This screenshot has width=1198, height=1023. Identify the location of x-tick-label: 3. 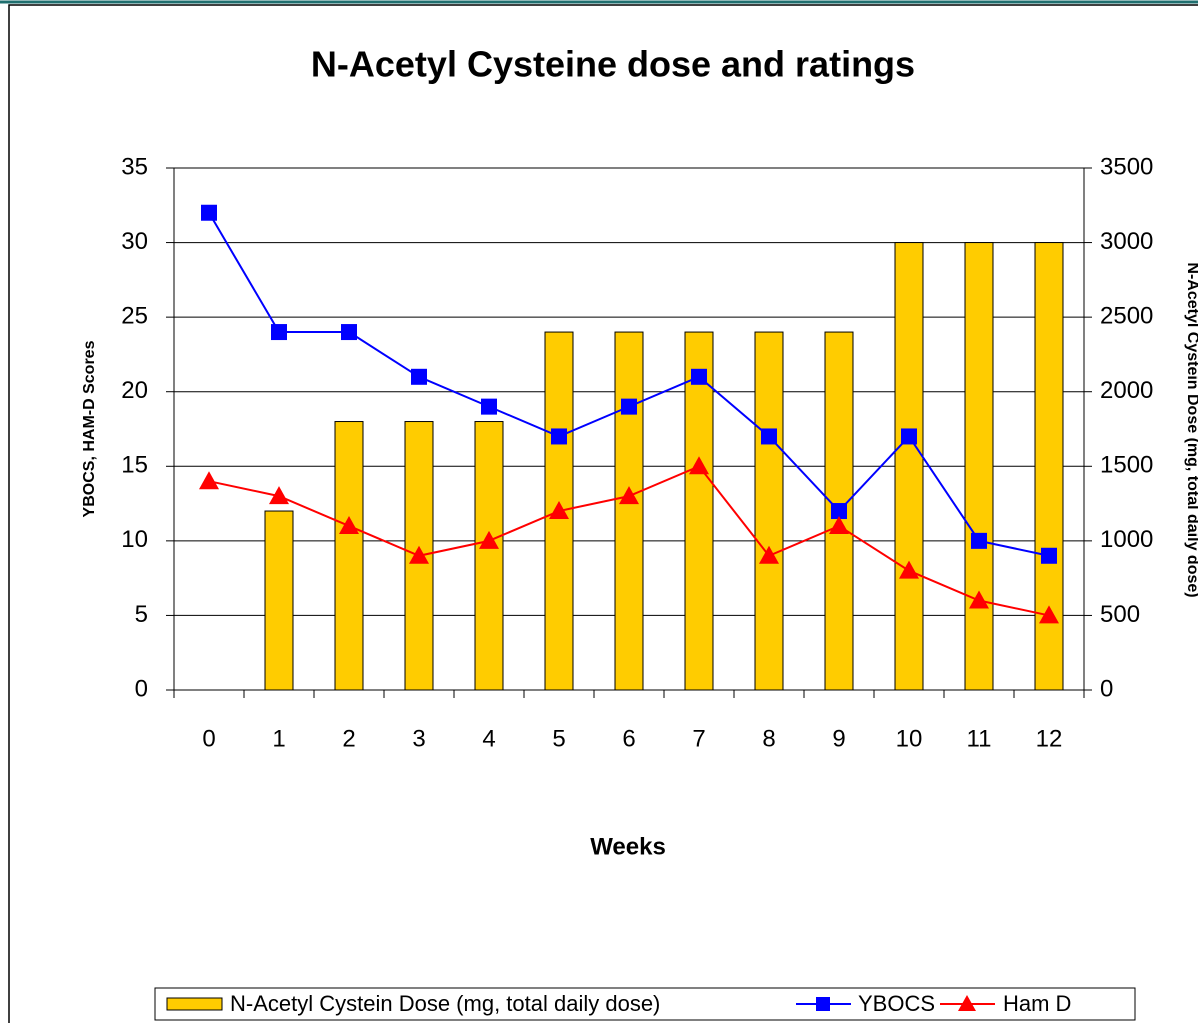
(418, 738).